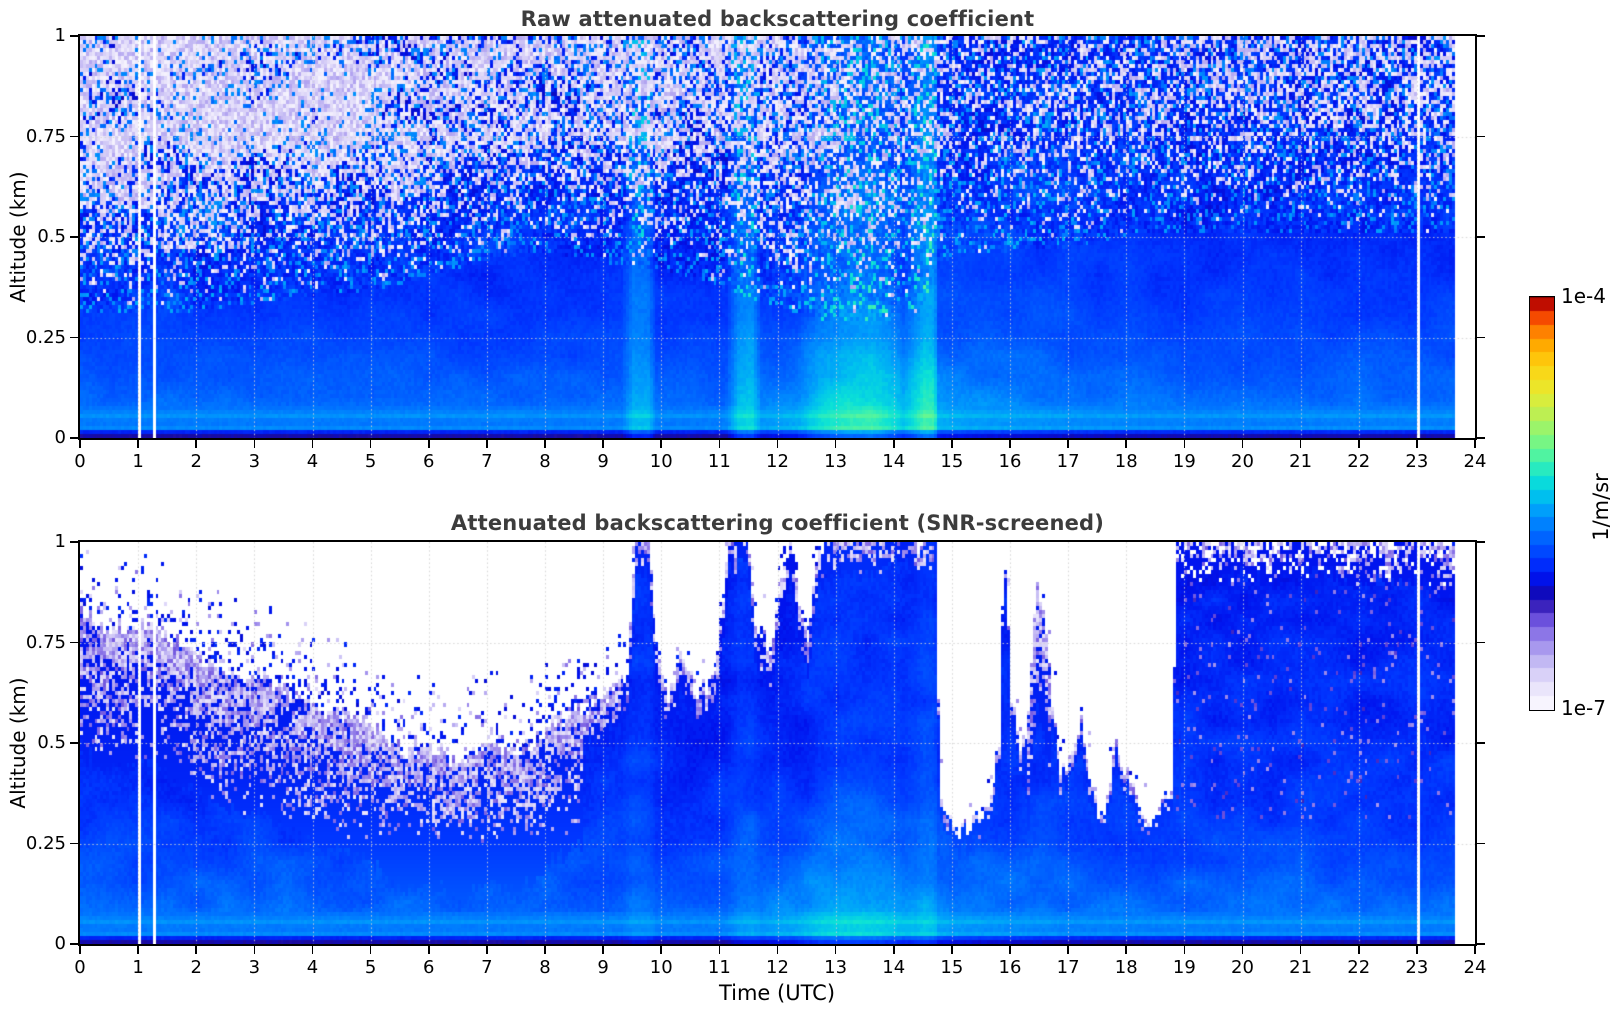  What do you see at coordinates (1242, 461) in the screenshot?
I see `x-tick-label: 20` at bounding box center [1242, 461].